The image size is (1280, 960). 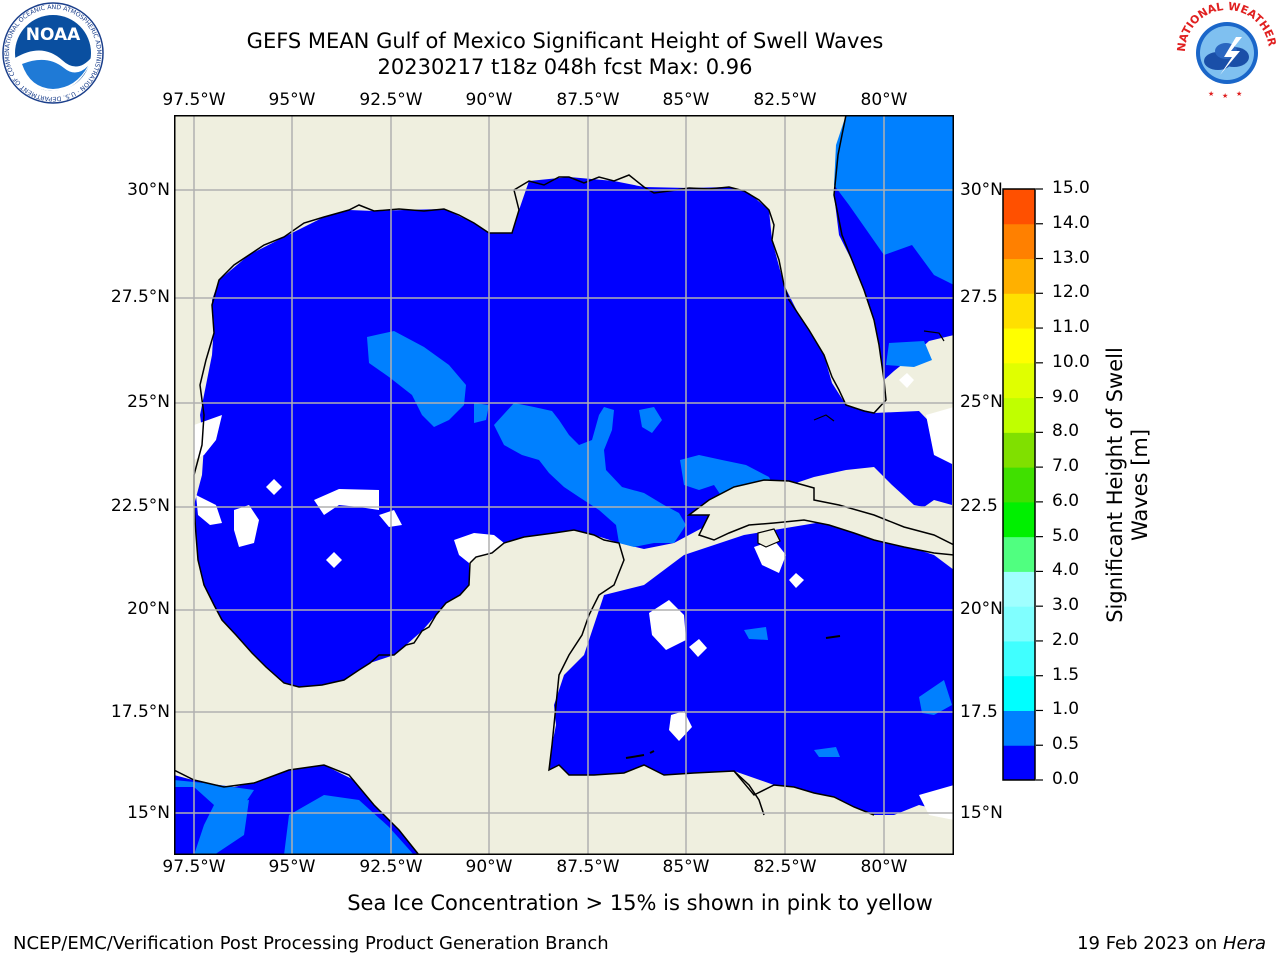 What do you see at coordinates (785, 100) in the screenshot?
I see `lon-label-top: 82.5°W` at bounding box center [785, 100].